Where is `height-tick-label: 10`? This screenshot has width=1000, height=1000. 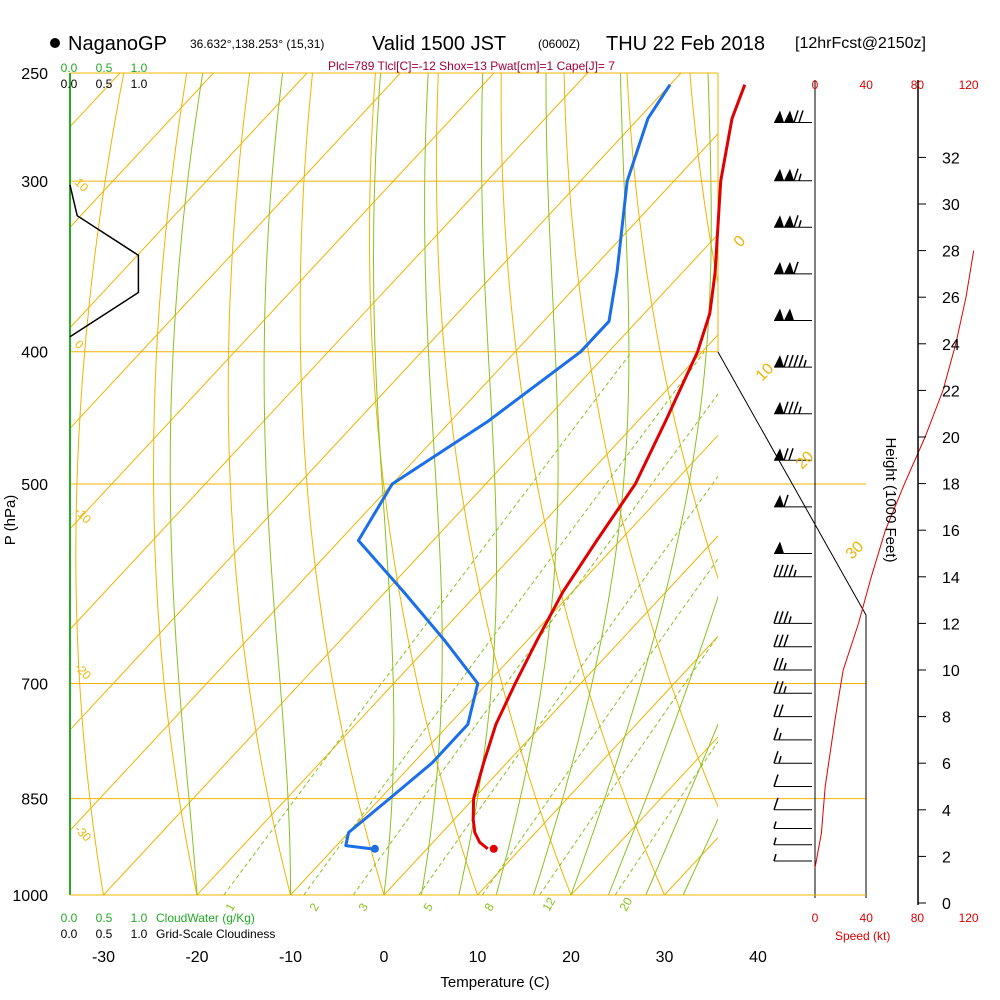 height-tick-label: 10 is located at coordinates (951, 671).